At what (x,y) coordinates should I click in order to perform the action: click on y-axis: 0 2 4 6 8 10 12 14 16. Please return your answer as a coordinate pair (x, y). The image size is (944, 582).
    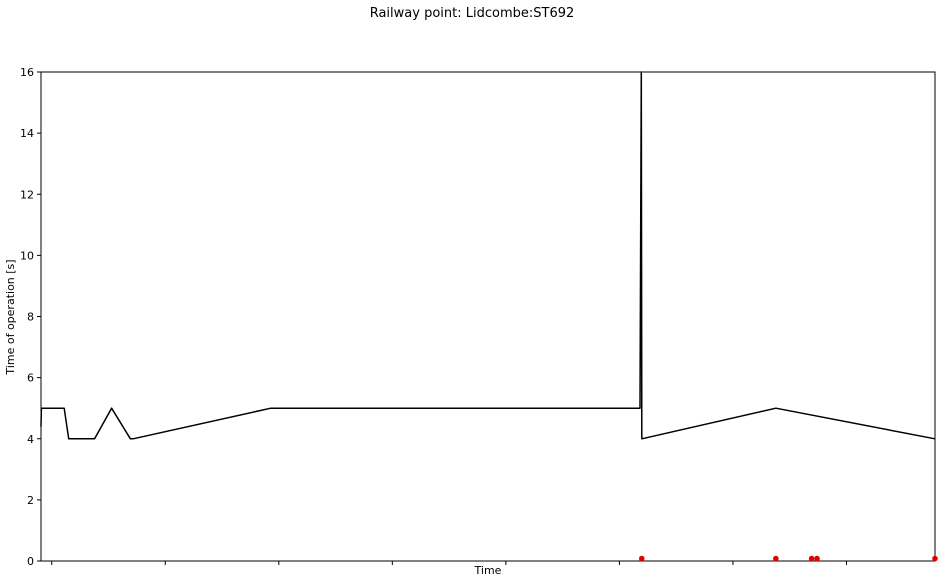
    Looking at the image, I should click on (30, 317).